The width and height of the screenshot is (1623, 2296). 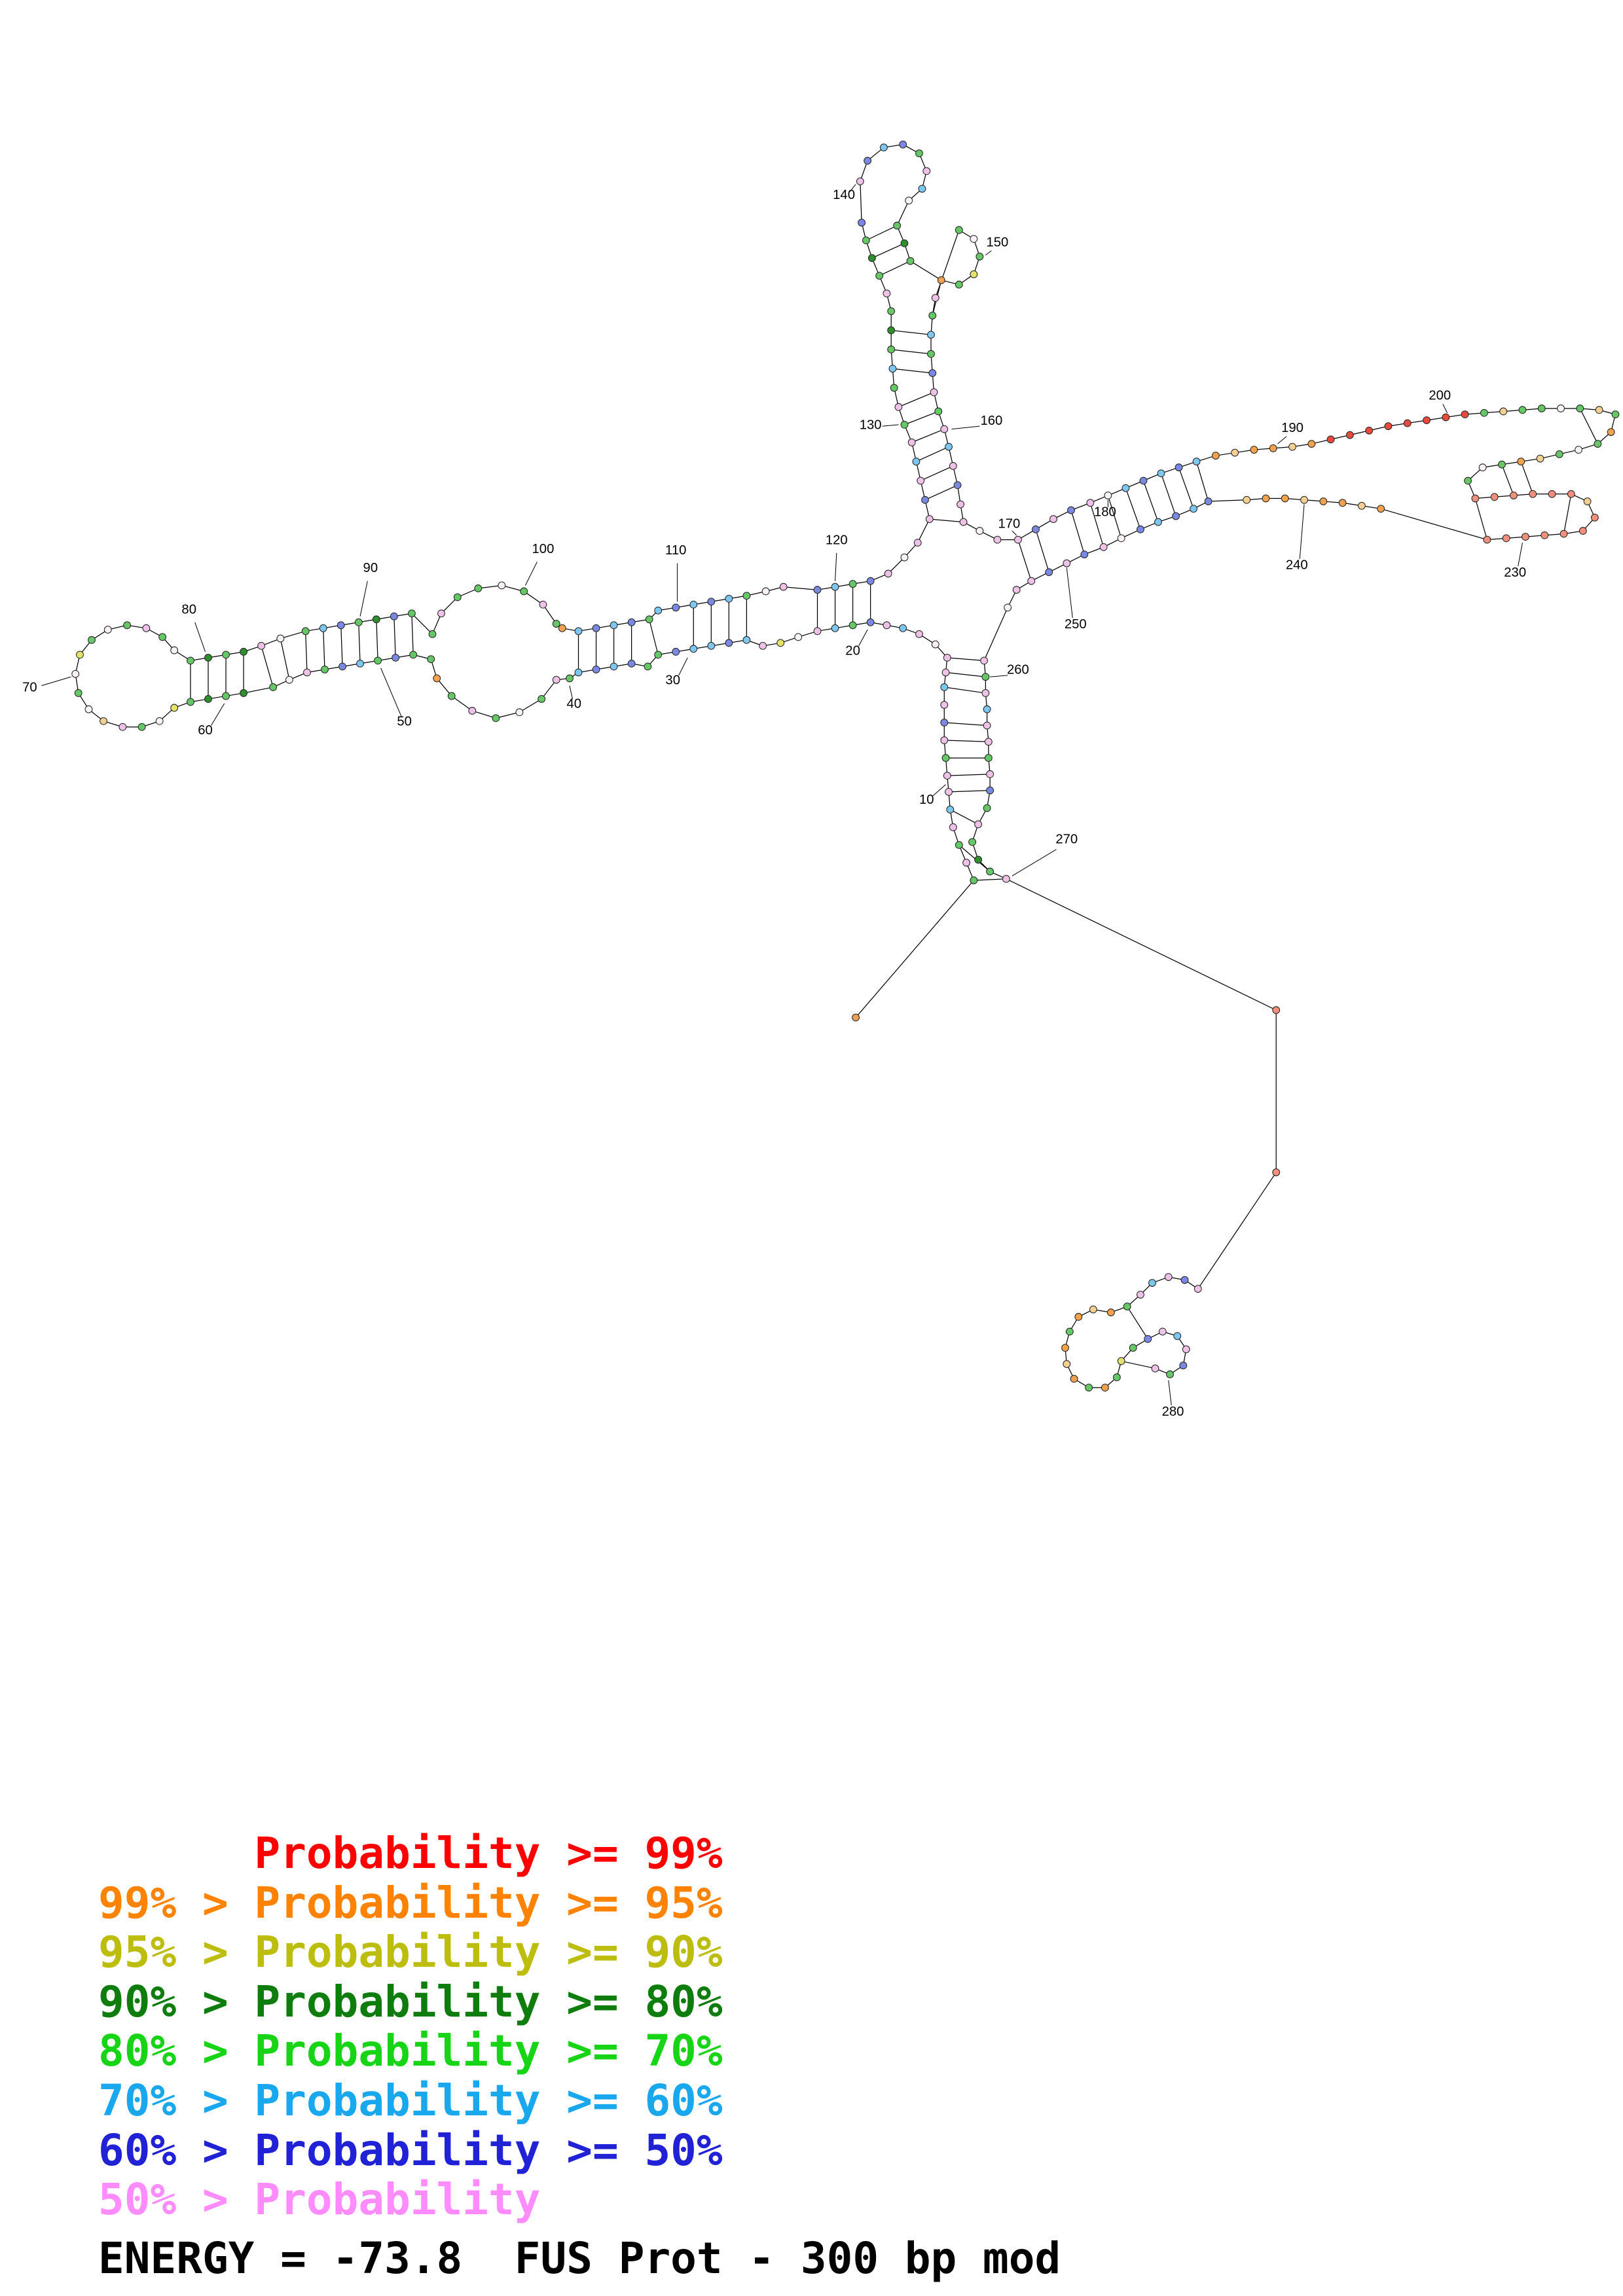 I want to click on energy-label: ENERGY = -73.8 FUS Prot - 300 bp mod, so click(x=579, y=2258).